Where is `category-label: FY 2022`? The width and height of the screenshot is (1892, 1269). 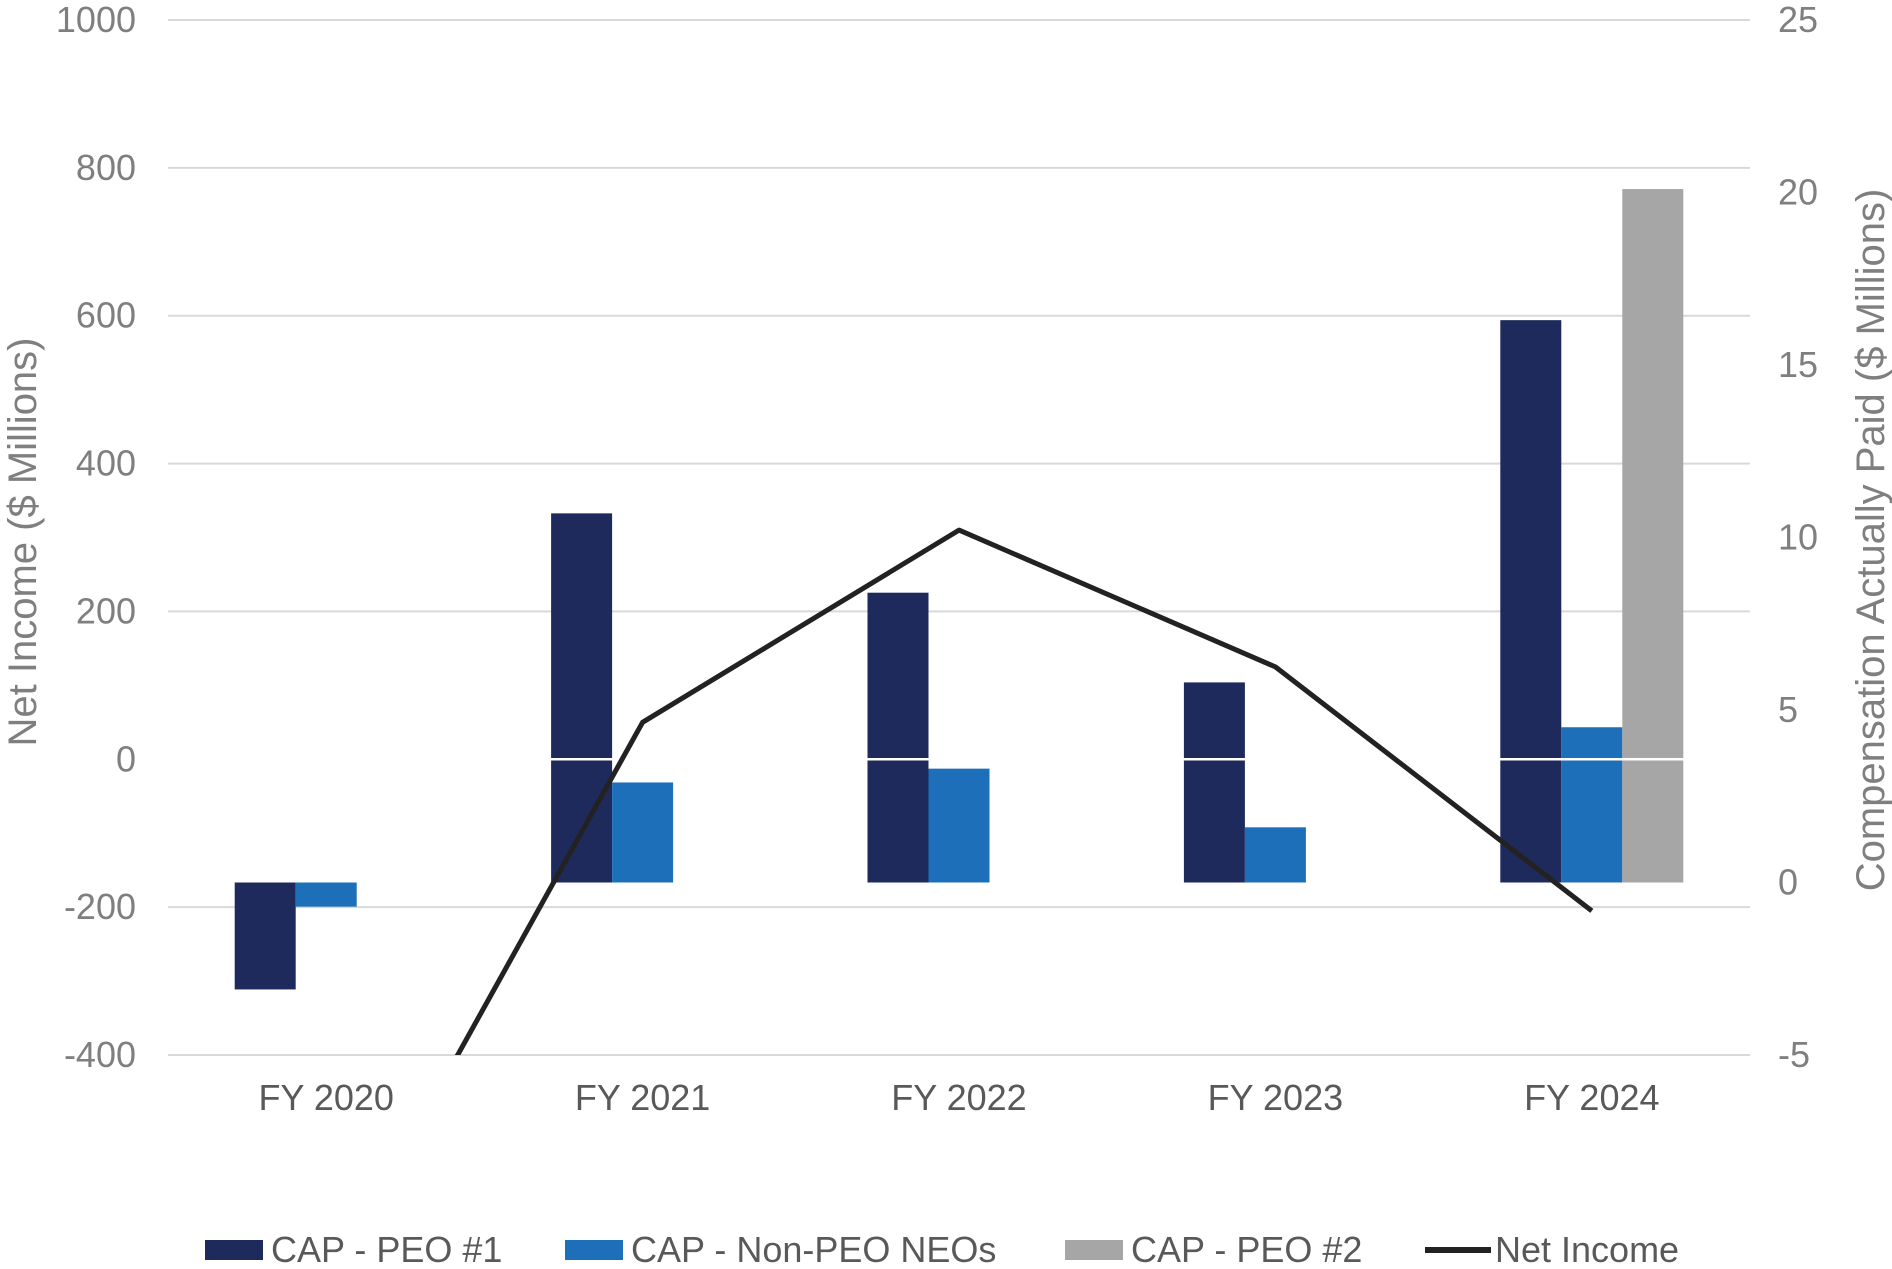 category-label: FY 2022 is located at coordinates (958, 1097).